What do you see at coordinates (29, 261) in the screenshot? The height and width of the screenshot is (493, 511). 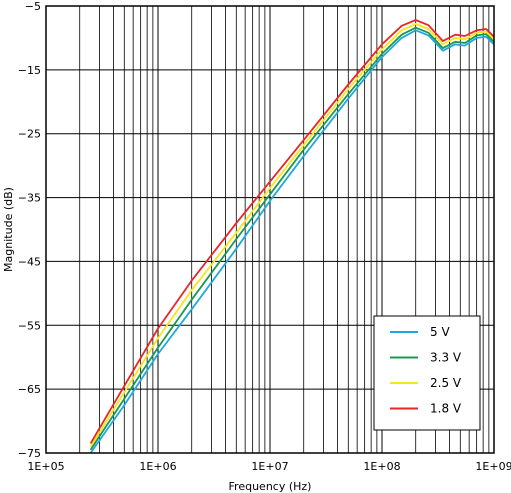 I see `y-tick-label: −45` at bounding box center [29, 261].